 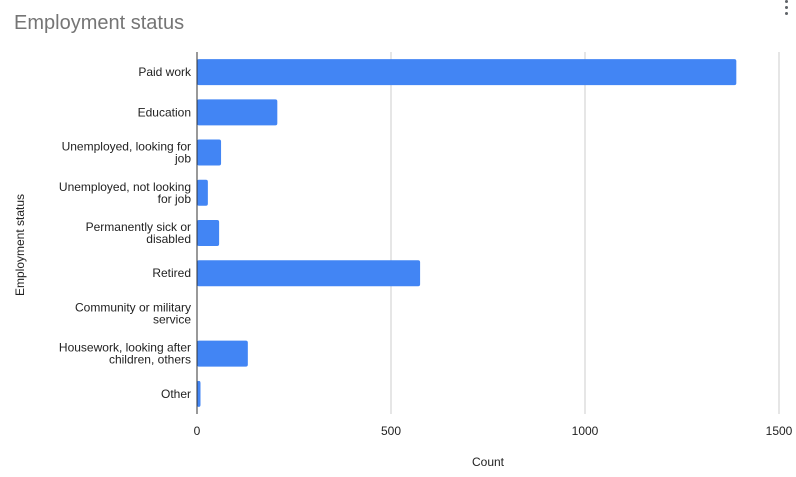 What do you see at coordinates (125, 193) in the screenshot?
I see `category-label: Unemployed, not looking for job` at bounding box center [125, 193].